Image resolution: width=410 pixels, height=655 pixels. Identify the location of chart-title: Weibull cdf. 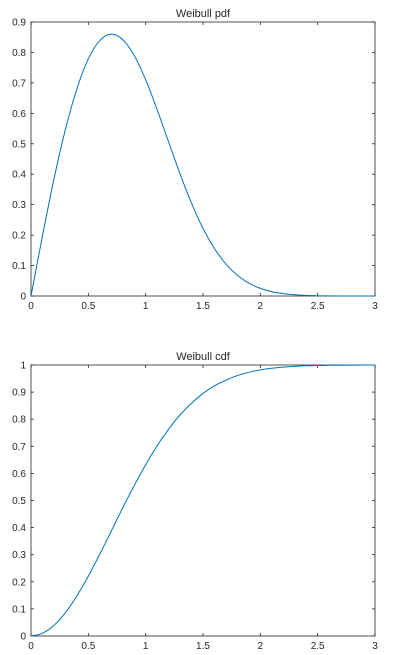
(203, 357).